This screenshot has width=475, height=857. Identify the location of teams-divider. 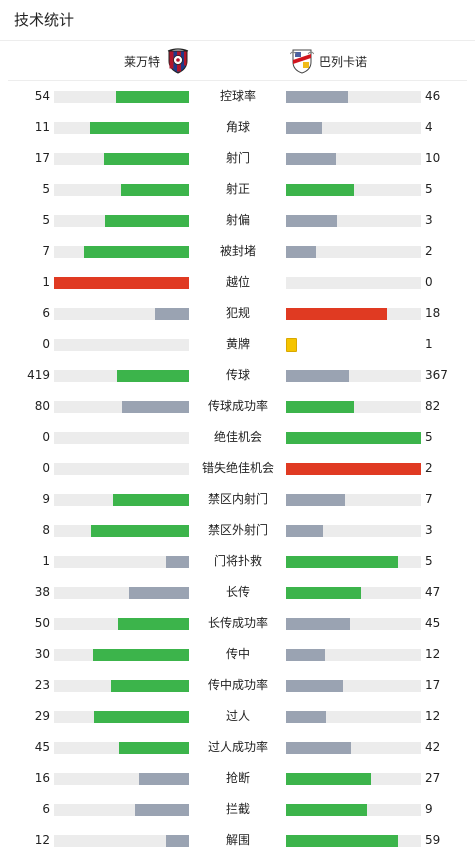
(237, 80).